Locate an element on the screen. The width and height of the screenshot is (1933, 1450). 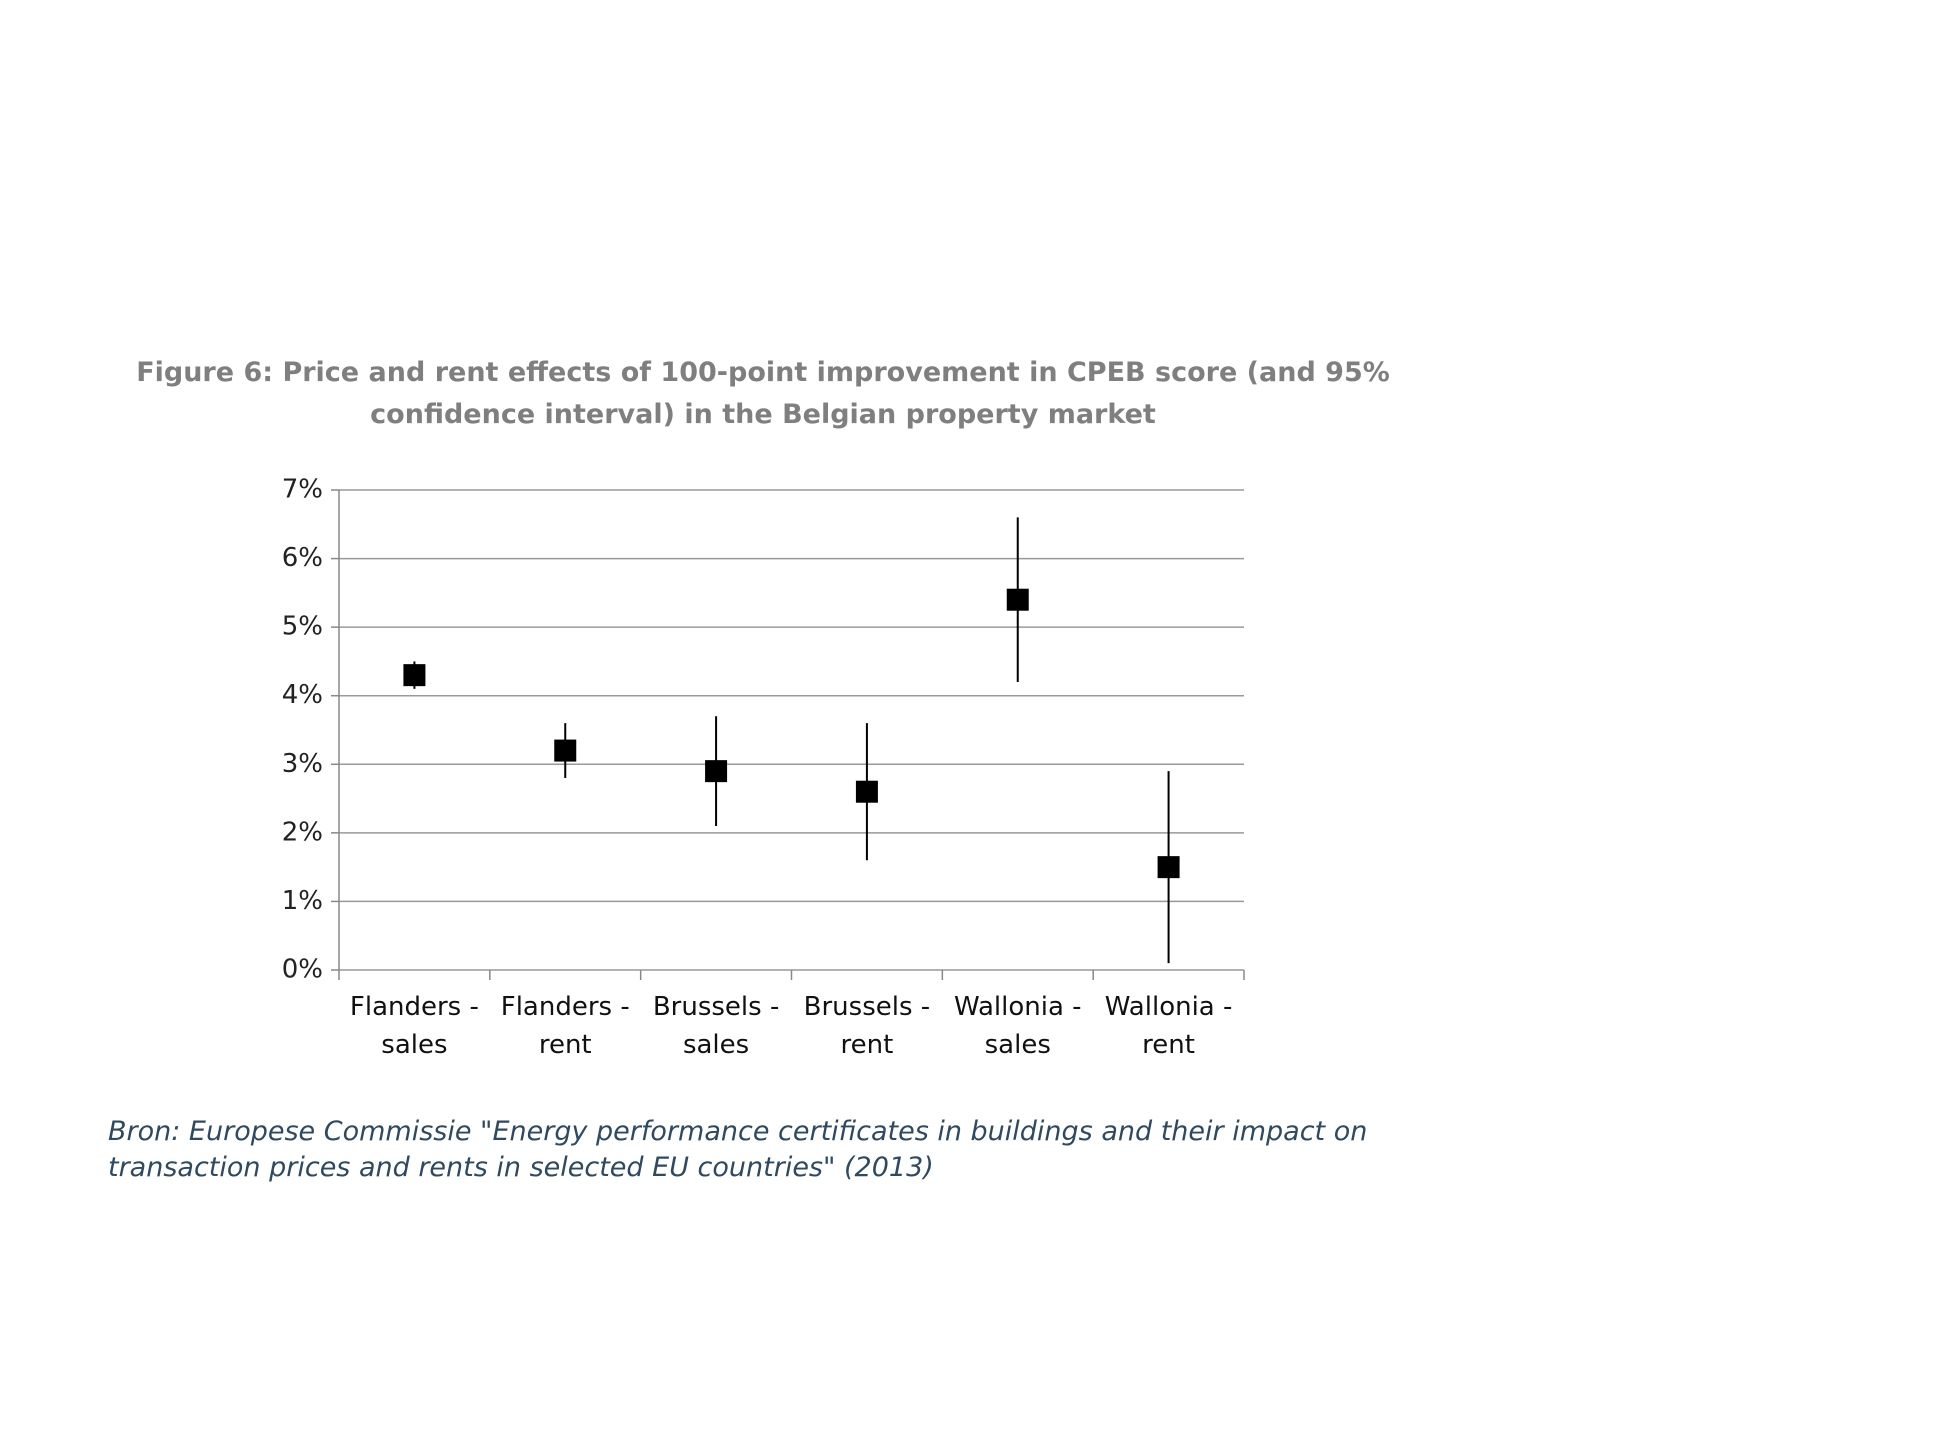
y-tick-label: 6% is located at coordinates (302, 558).